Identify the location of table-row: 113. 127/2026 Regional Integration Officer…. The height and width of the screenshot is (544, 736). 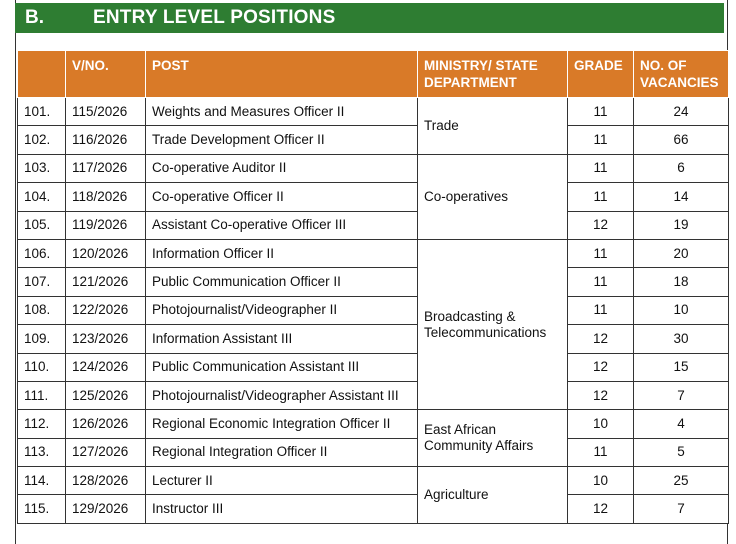
(373, 452).